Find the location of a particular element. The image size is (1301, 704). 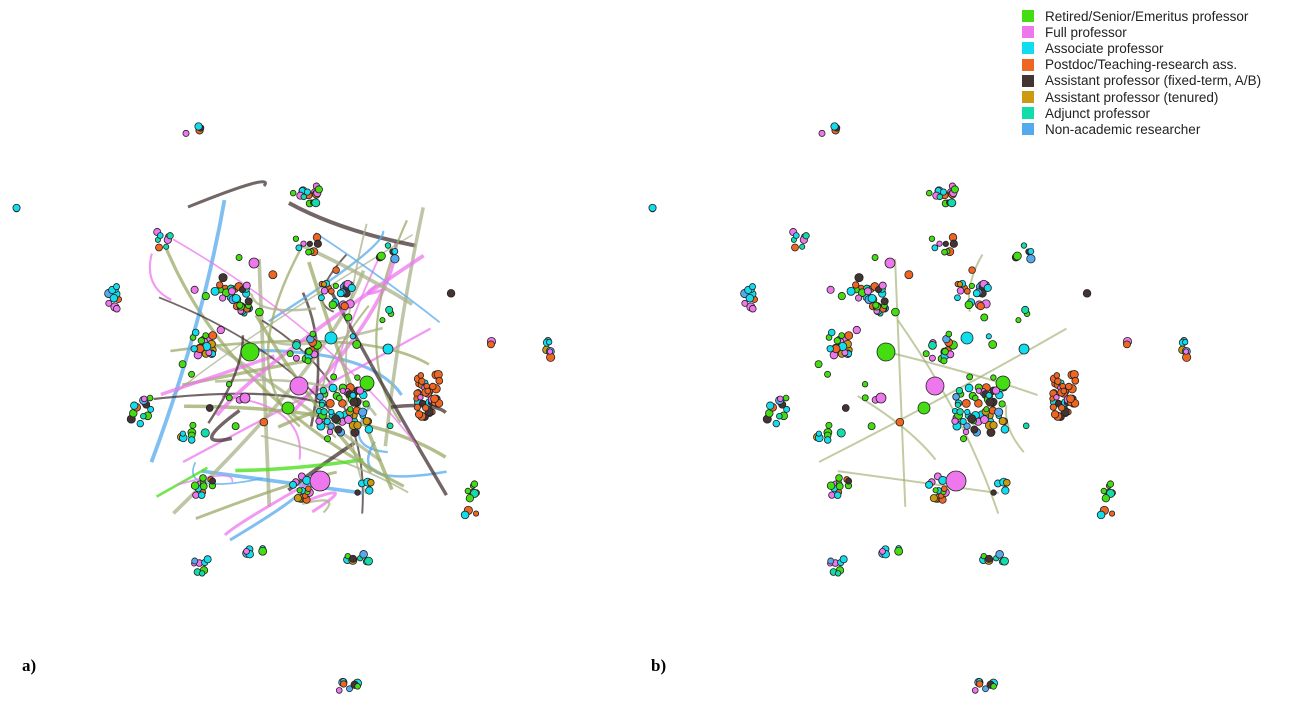

legend-item: Associate professor is located at coordinates (1159, 48).